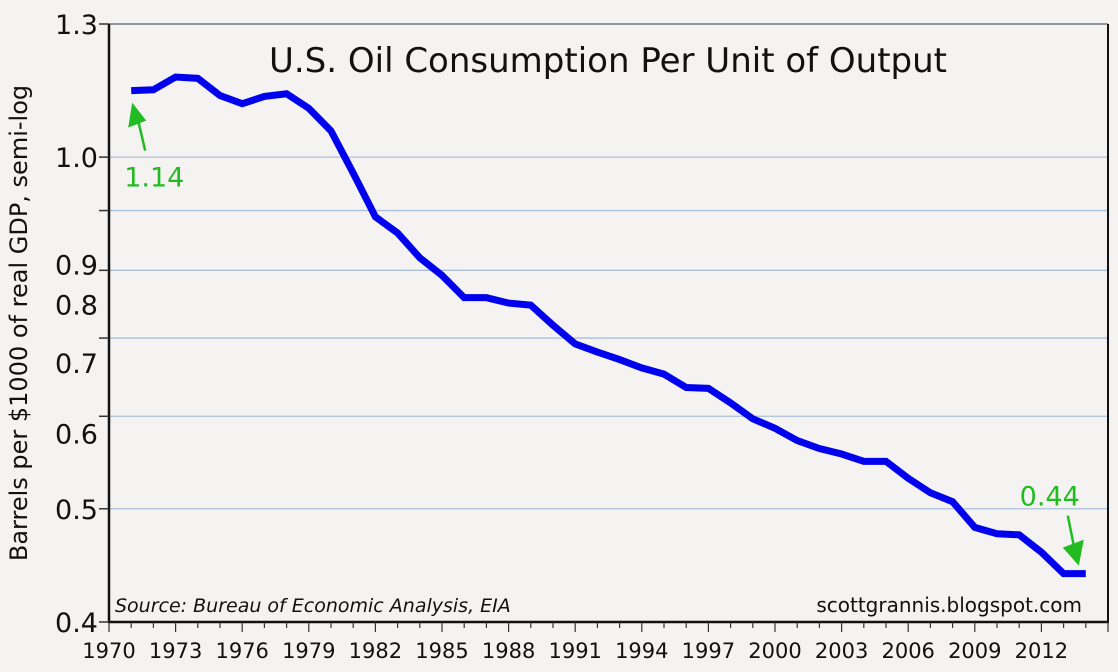 Image resolution: width=1118 pixels, height=672 pixels. What do you see at coordinates (907, 651) in the screenshot?
I see `x-tick-label: 2006` at bounding box center [907, 651].